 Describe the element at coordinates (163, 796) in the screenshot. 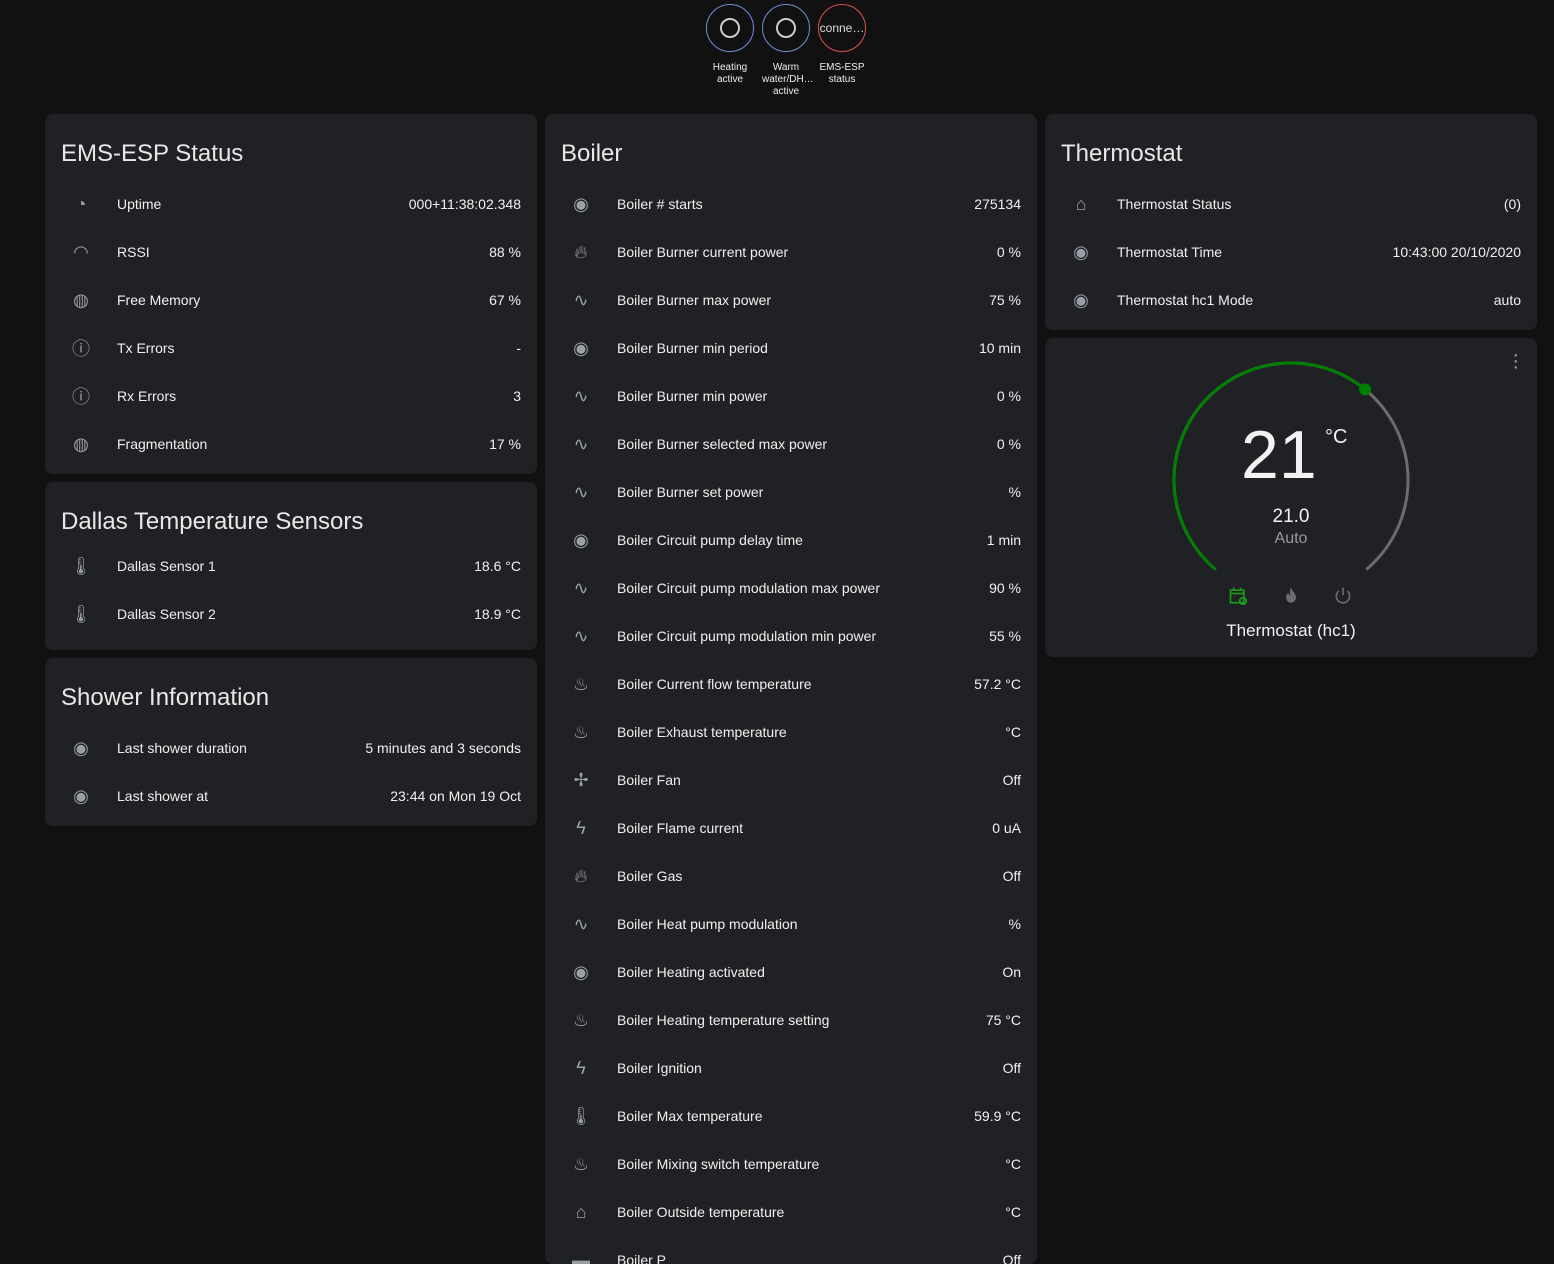

I see `entity-name: Last shower at` at that location.